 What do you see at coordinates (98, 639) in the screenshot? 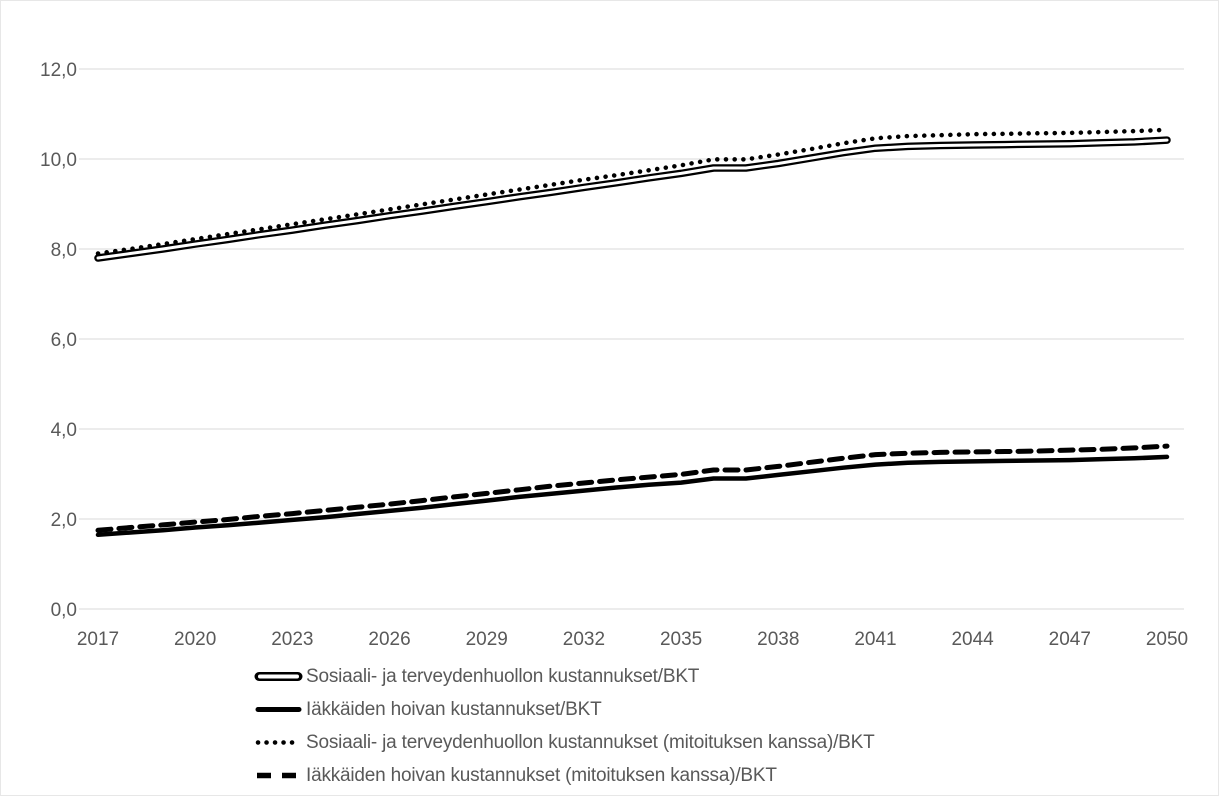
I see `x-tick-label: 2017` at bounding box center [98, 639].